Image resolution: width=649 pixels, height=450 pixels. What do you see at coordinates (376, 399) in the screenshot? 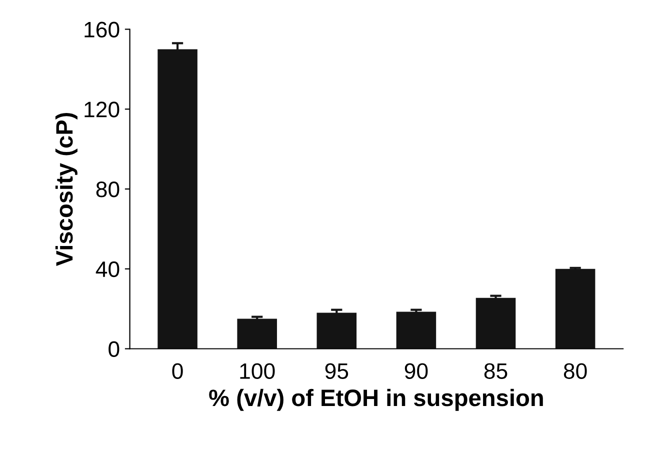
I see `x-axis-title: % (v/v) of EtOH in suspension` at bounding box center [376, 399].